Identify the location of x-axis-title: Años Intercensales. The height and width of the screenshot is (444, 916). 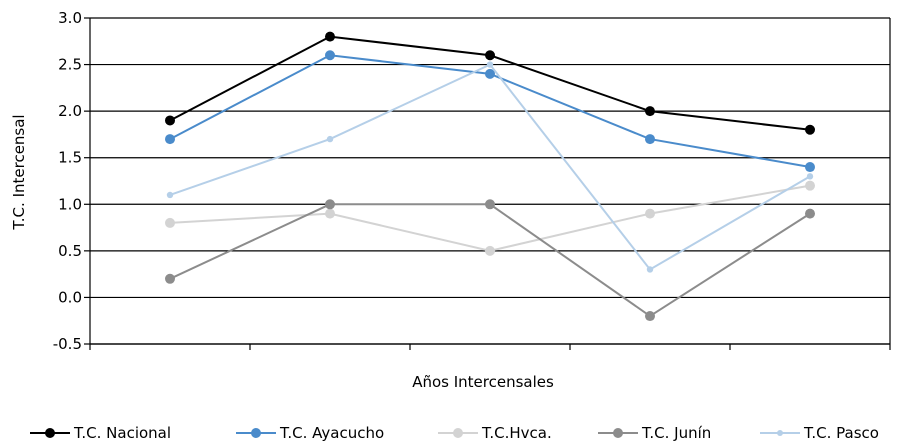
(483, 382).